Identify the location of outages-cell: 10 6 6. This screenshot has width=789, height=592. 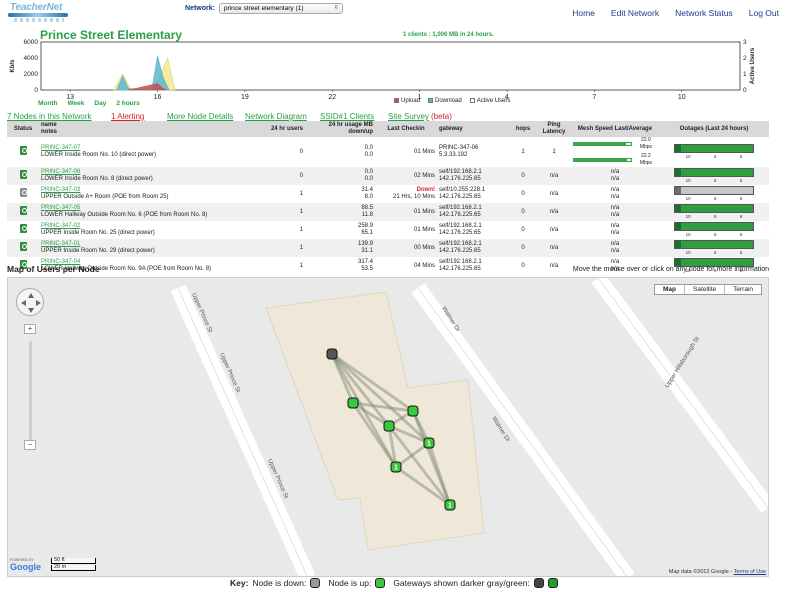
(714, 248).